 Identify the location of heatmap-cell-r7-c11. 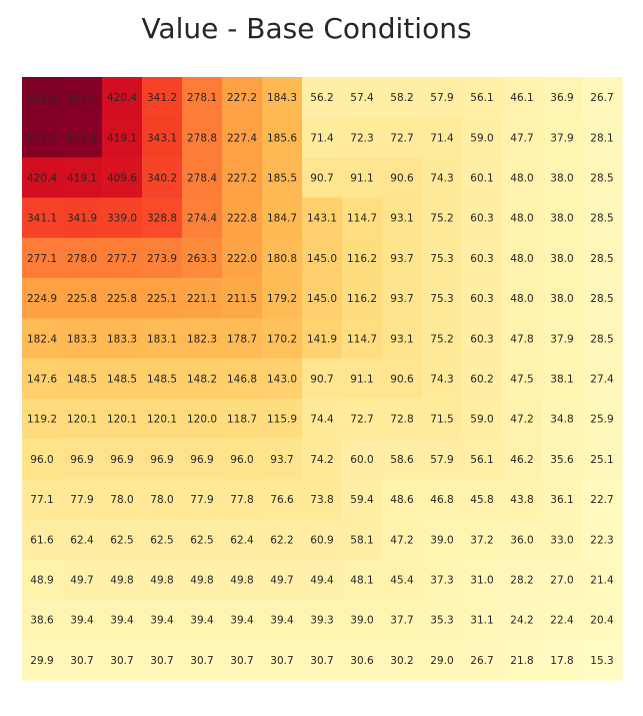
(482, 379).